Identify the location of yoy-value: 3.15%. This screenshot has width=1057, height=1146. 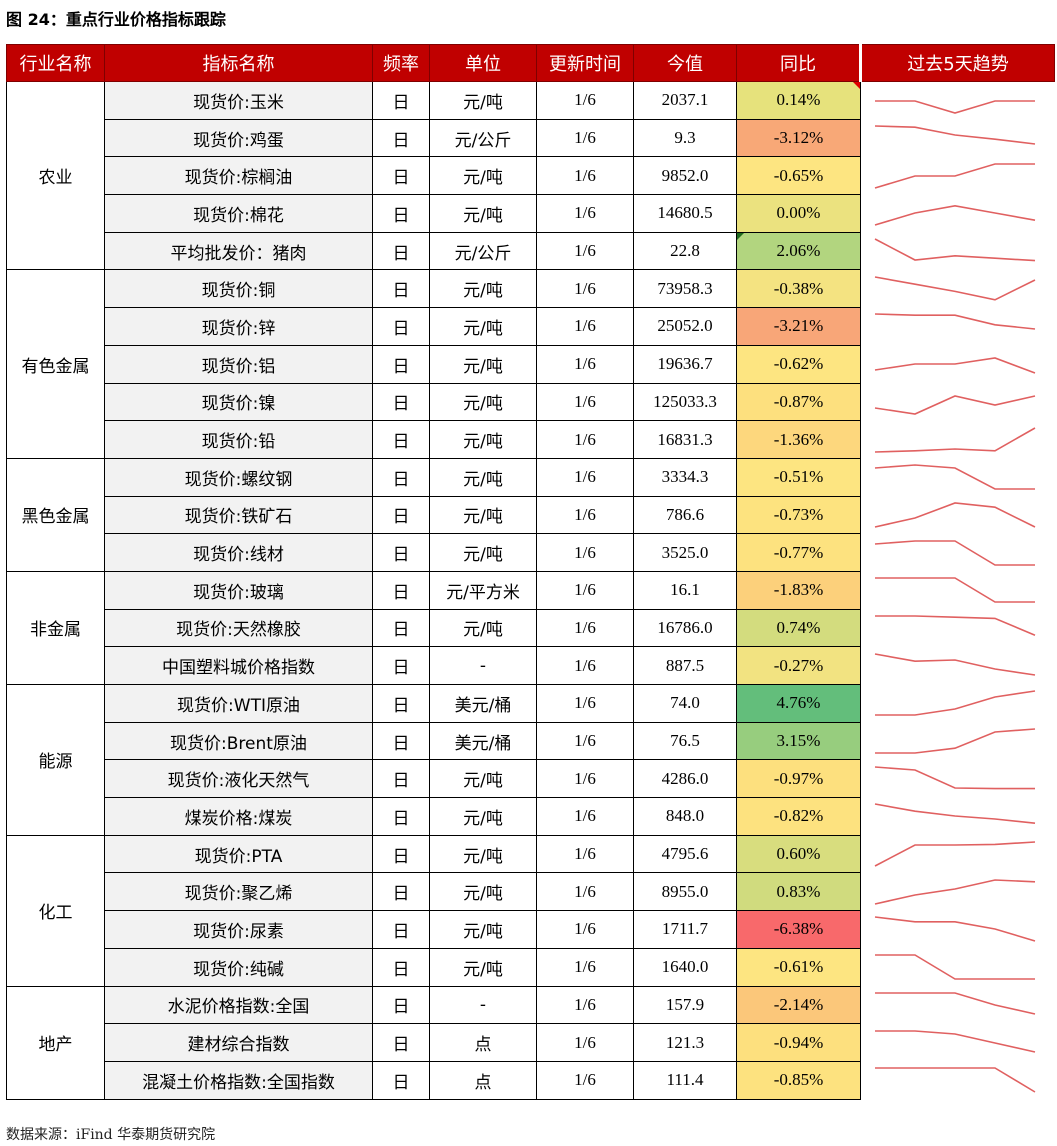
(798, 741).